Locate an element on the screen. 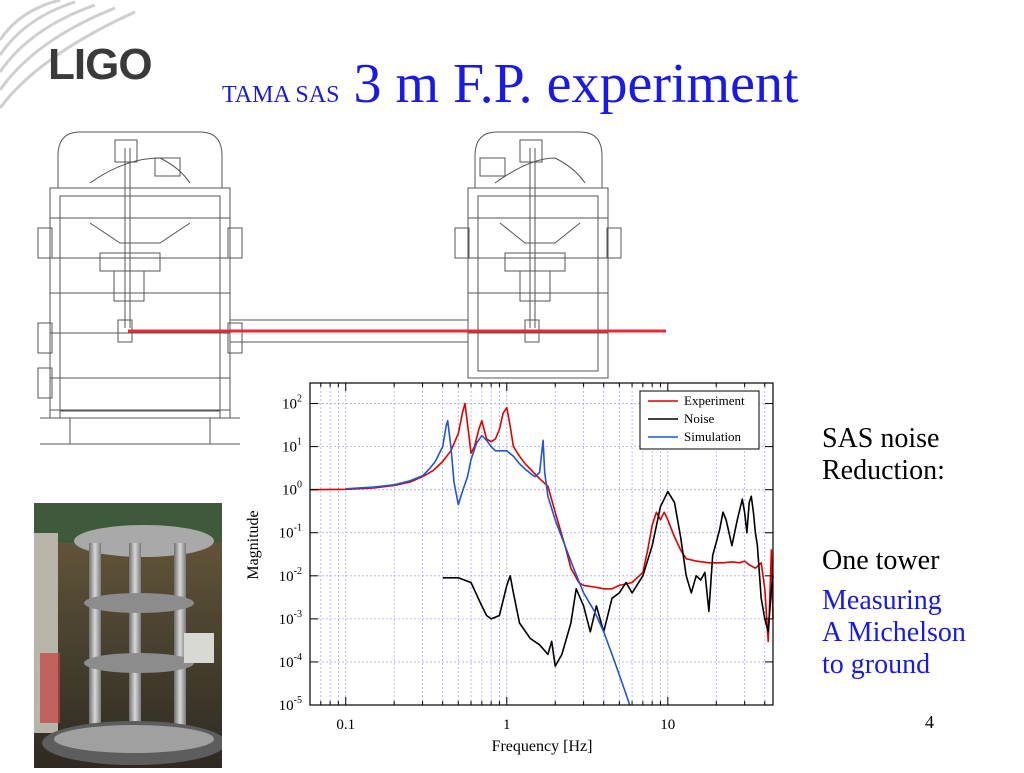 This screenshot has width=1024, height=773. side-blue-line-1: Measuring is located at coordinates (882, 600).